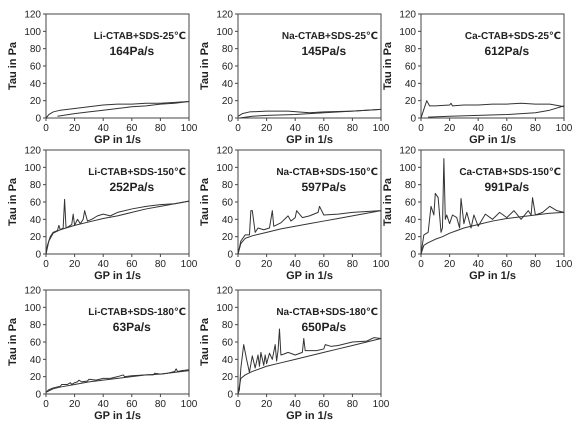 The height and width of the screenshot is (428, 581). What do you see at coordinates (131, 187) in the screenshot?
I see `annotation: 252Pa/s` at bounding box center [131, 187].